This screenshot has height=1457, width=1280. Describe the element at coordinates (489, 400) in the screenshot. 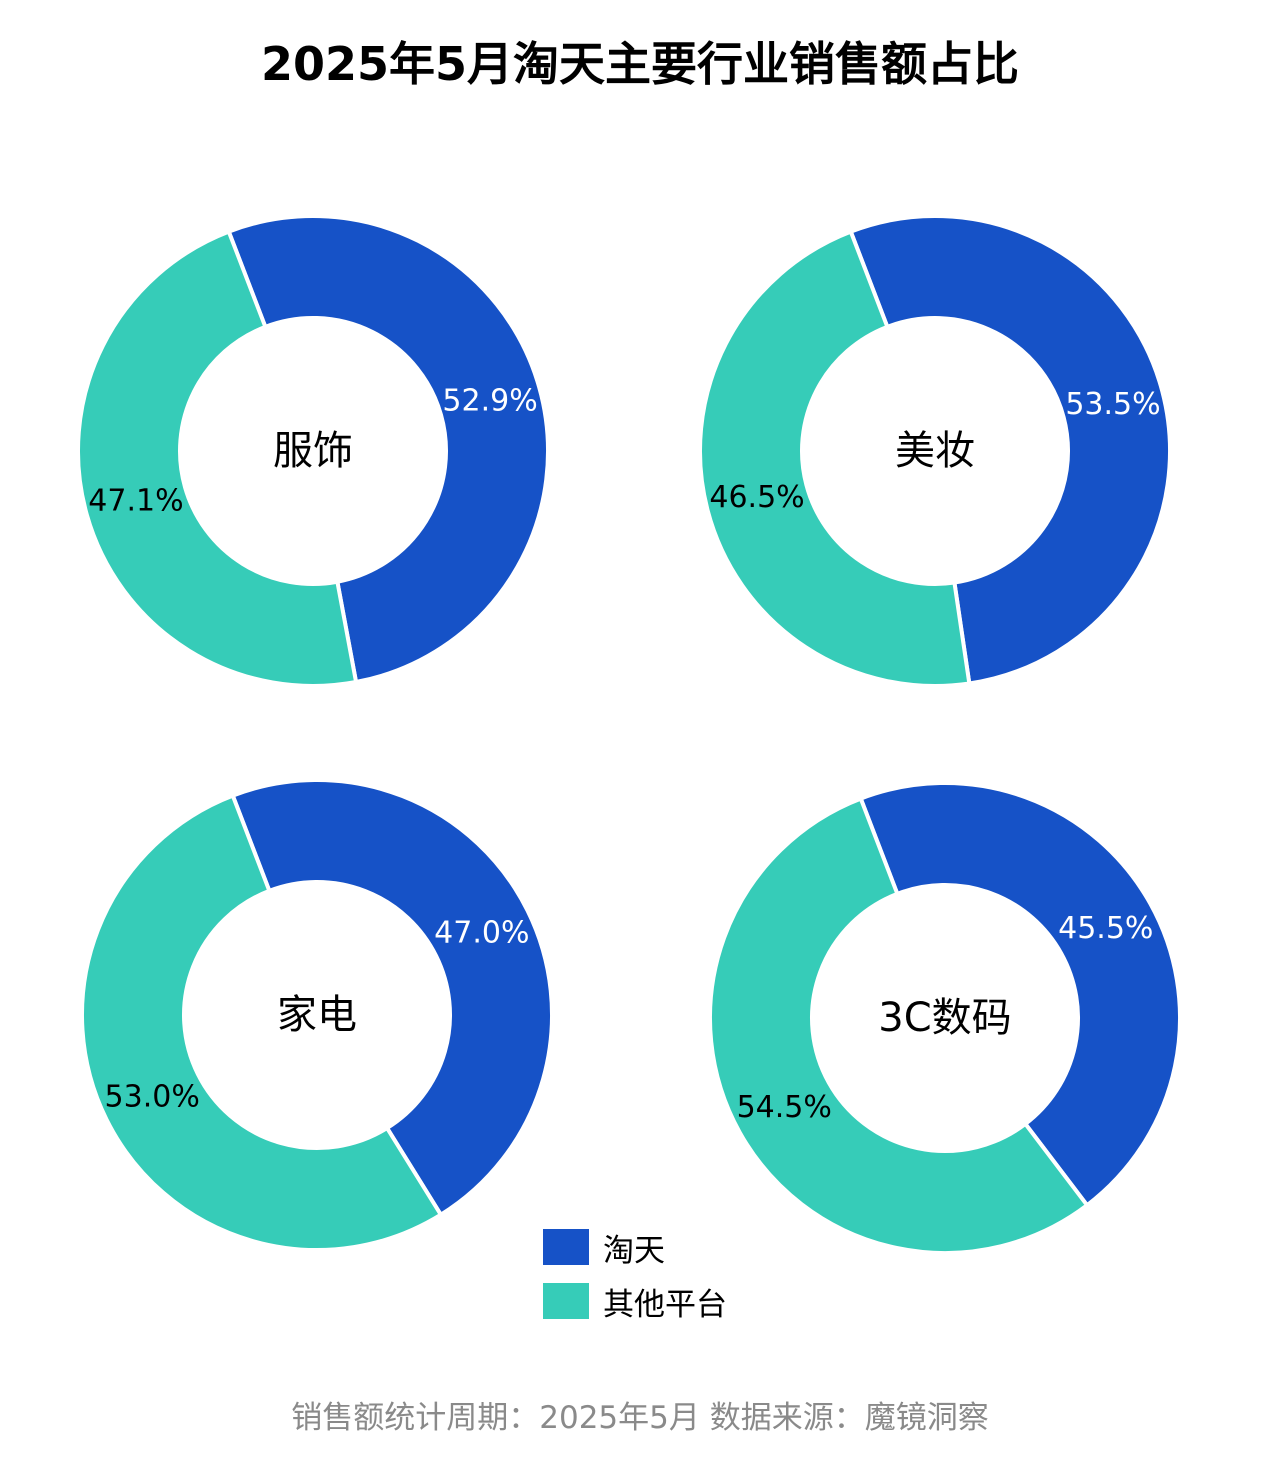

I see `donut-value-label-0-0: 52.9%` at that location.